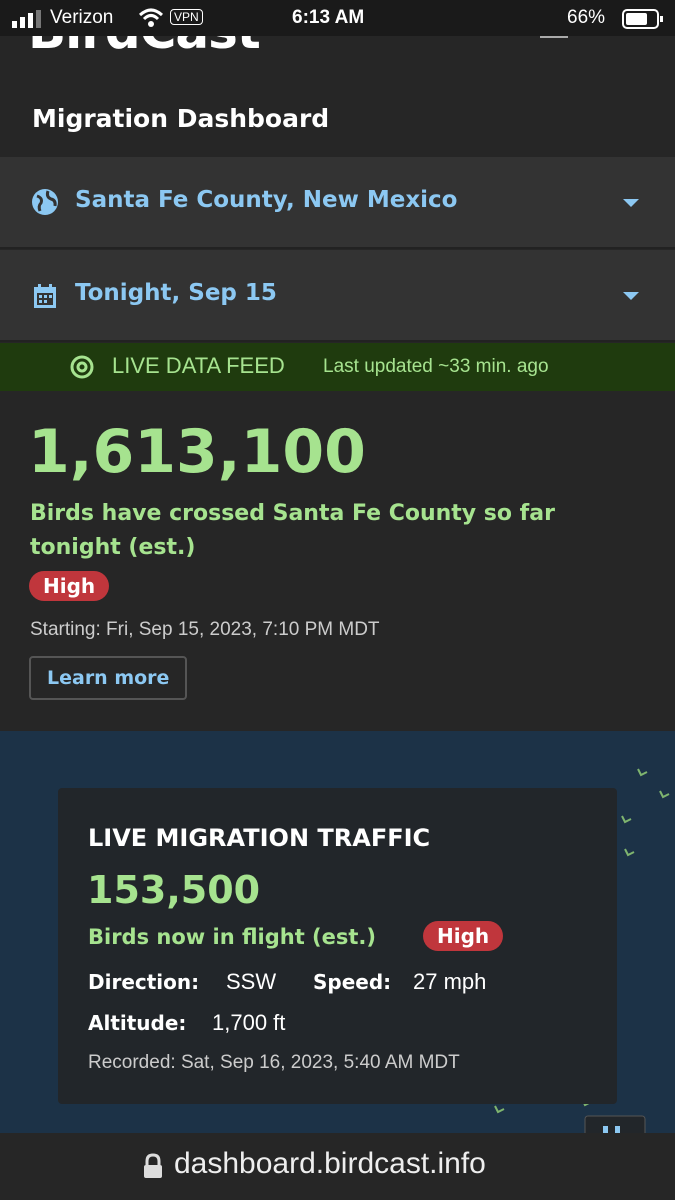 The image size is (675, 1200). What do you see at coordinates (45, 296) in the screenshot?
I see `calendar-icon` at bounding box center [45, 296].